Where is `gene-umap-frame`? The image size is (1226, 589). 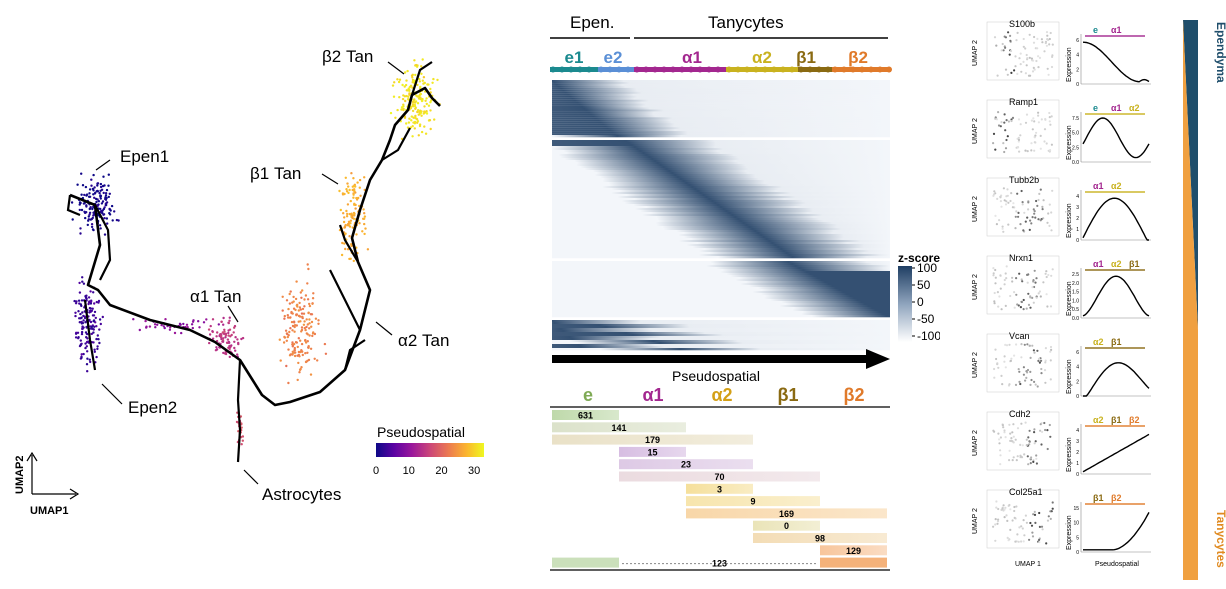
gene-umap-frame is located at coordinates (1023, 441).